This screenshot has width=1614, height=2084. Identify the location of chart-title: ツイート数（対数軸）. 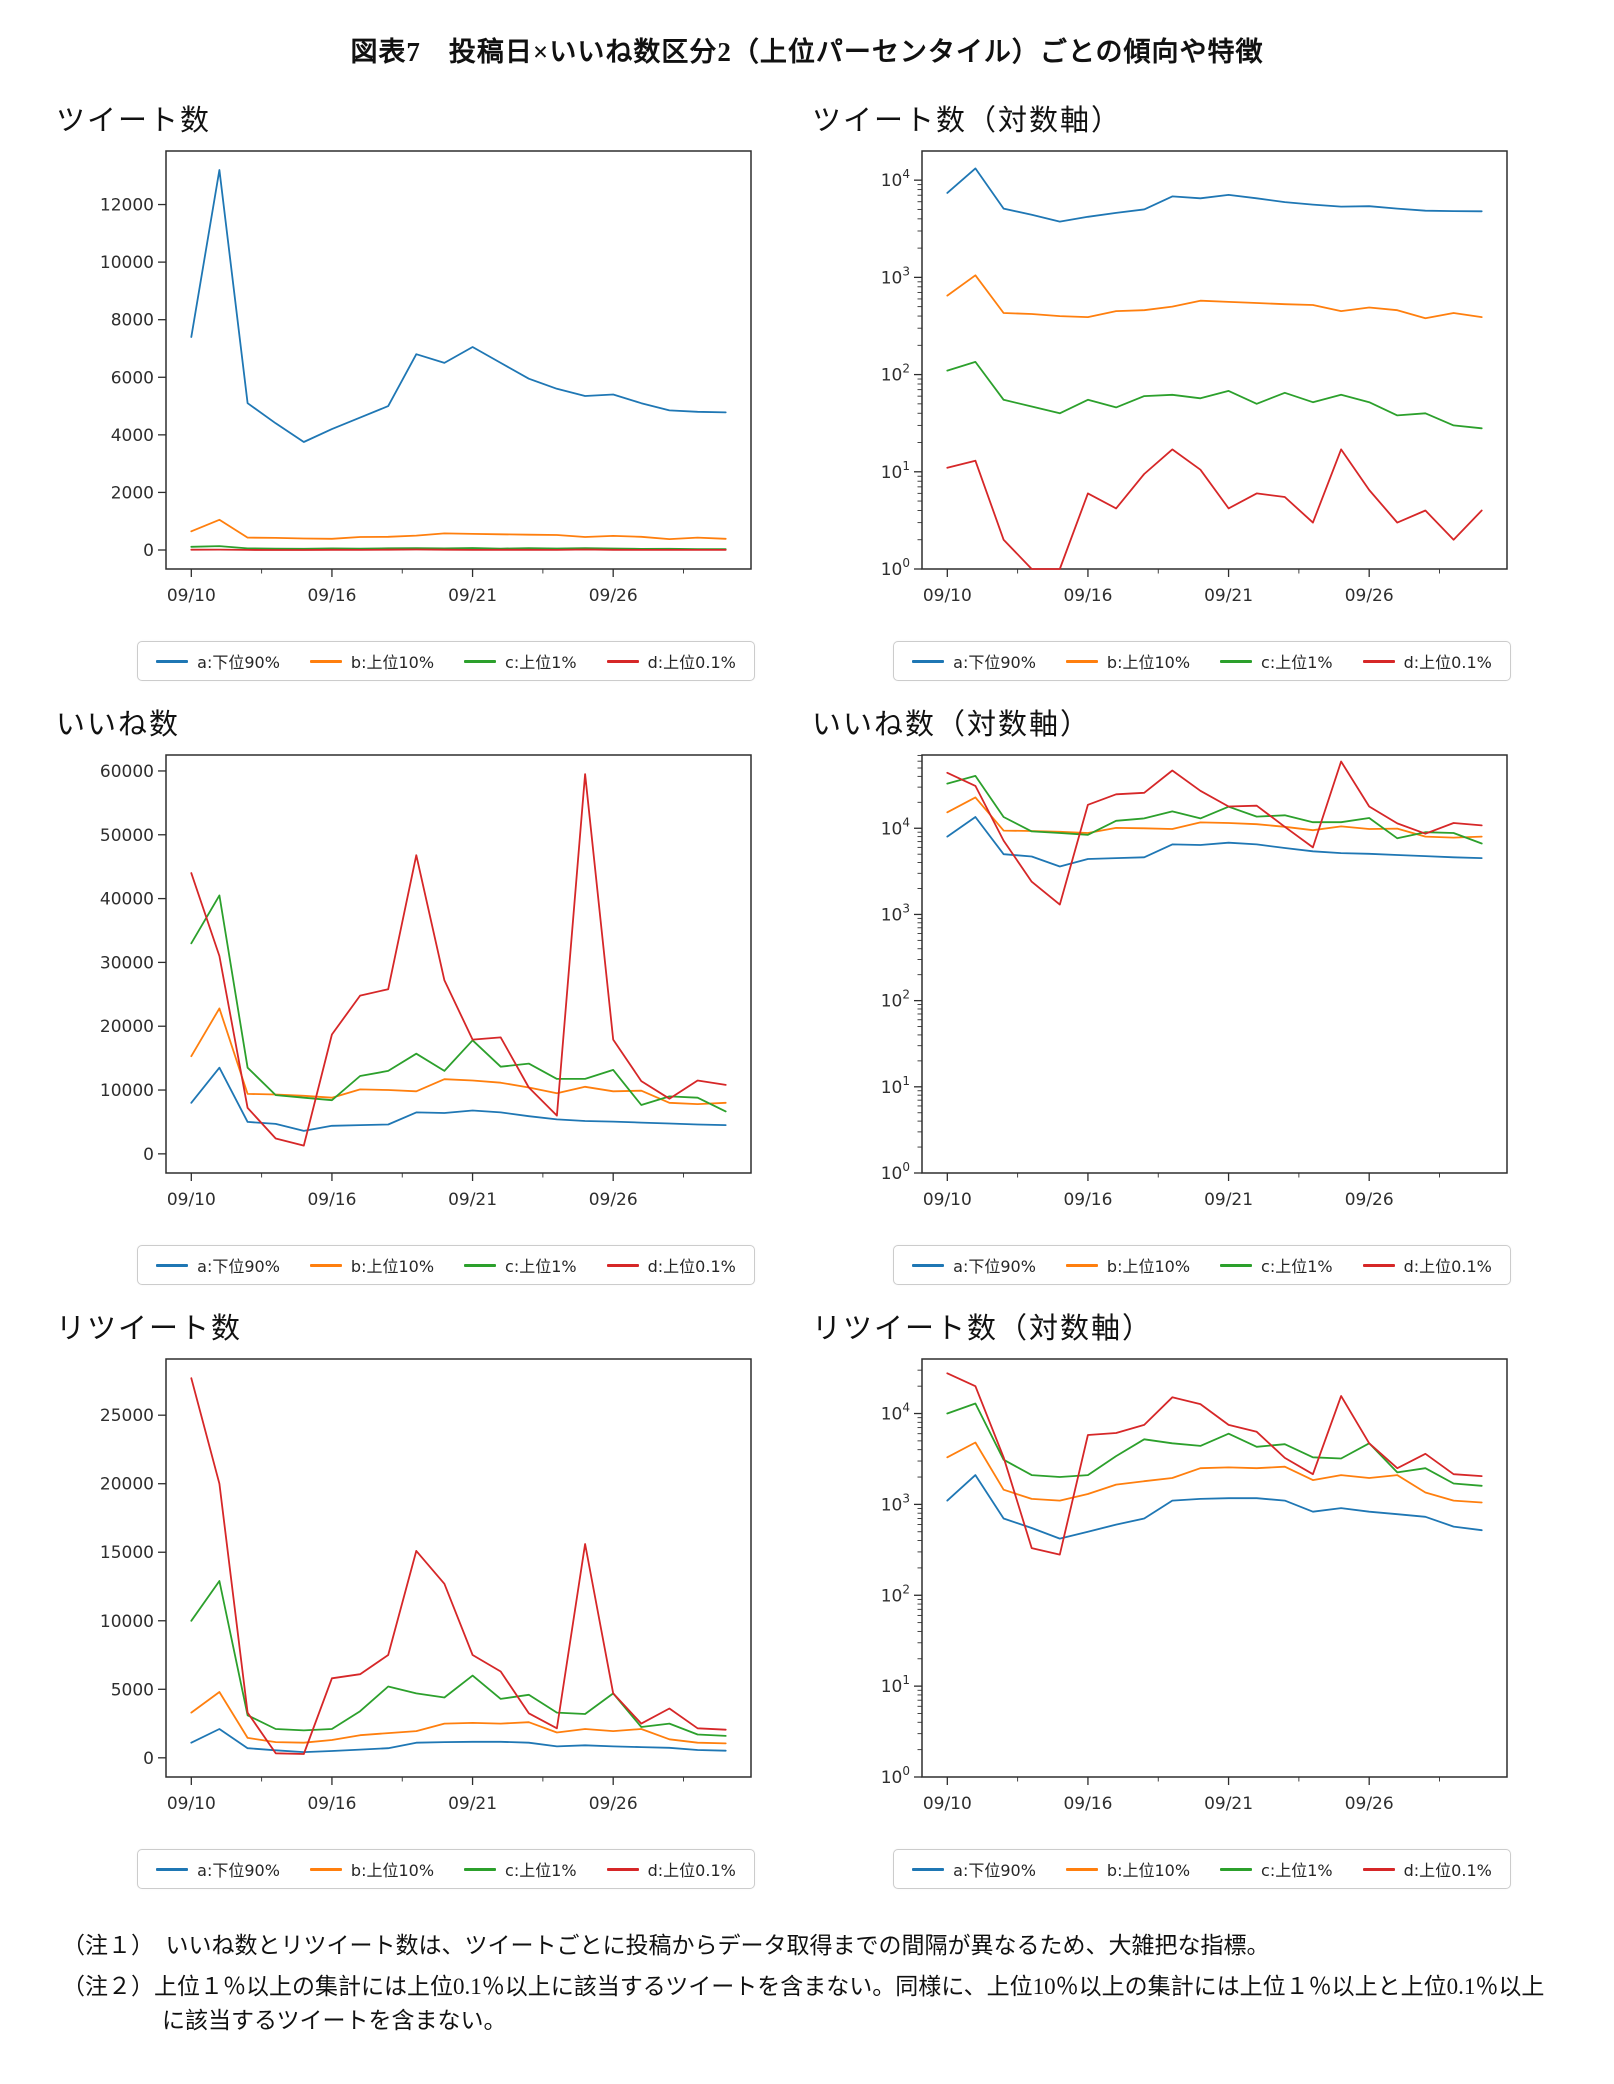
(967, 121).